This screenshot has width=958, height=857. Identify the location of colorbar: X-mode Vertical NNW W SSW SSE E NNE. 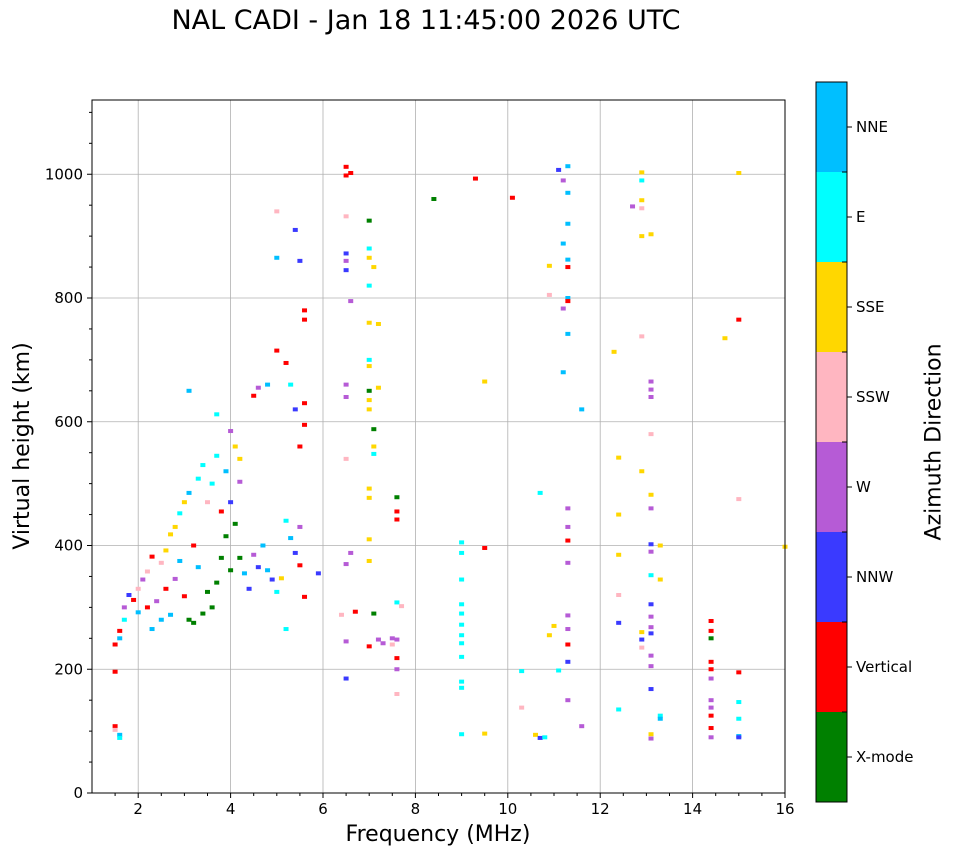
(864, 442).